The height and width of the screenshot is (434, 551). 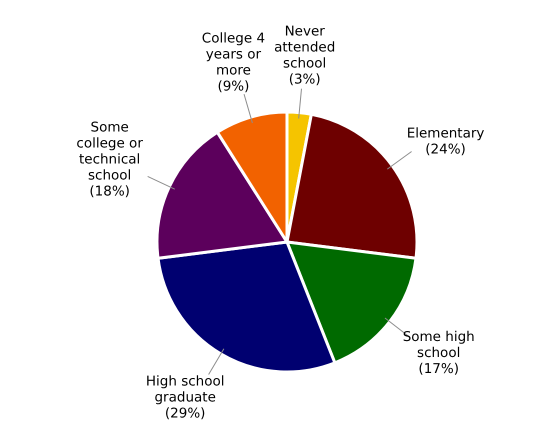 What do you see at coordinates (110, 151) in the screenshot?
I see `slice-label: Some college or technical school` at bounding box center [110, 151].